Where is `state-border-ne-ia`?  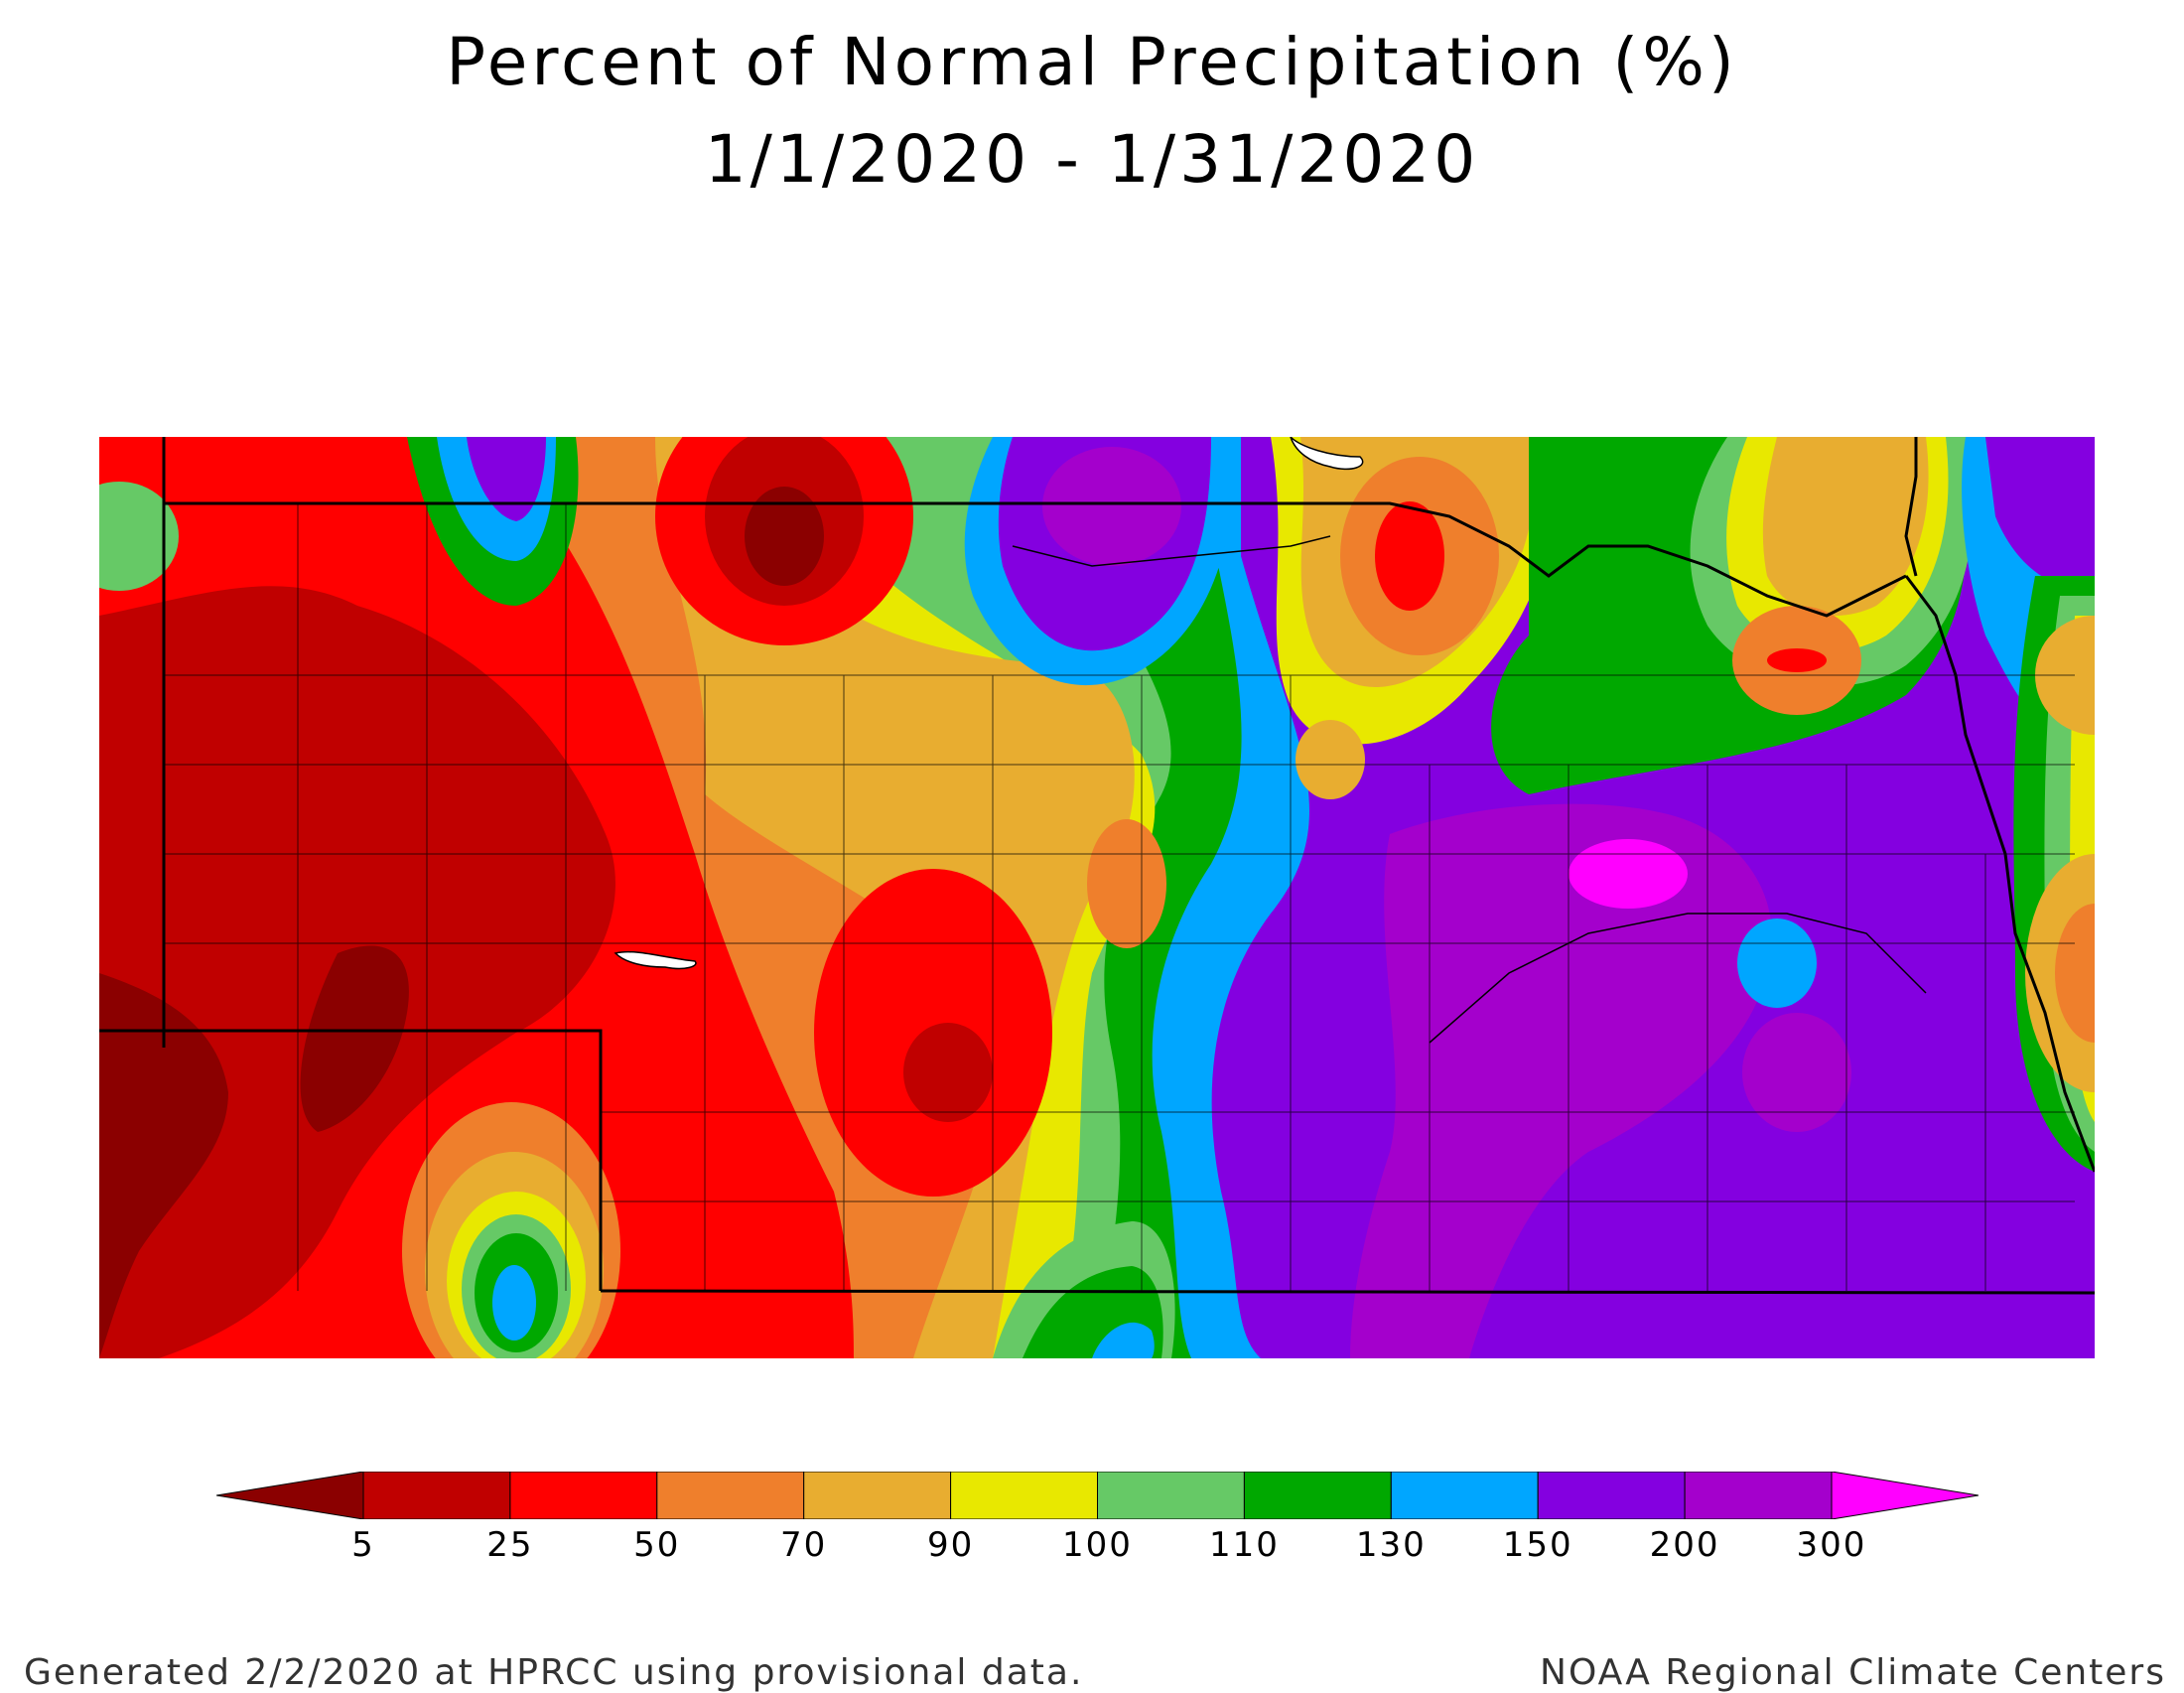 state-border-ne-ia is located at coordinates (1911, 507).